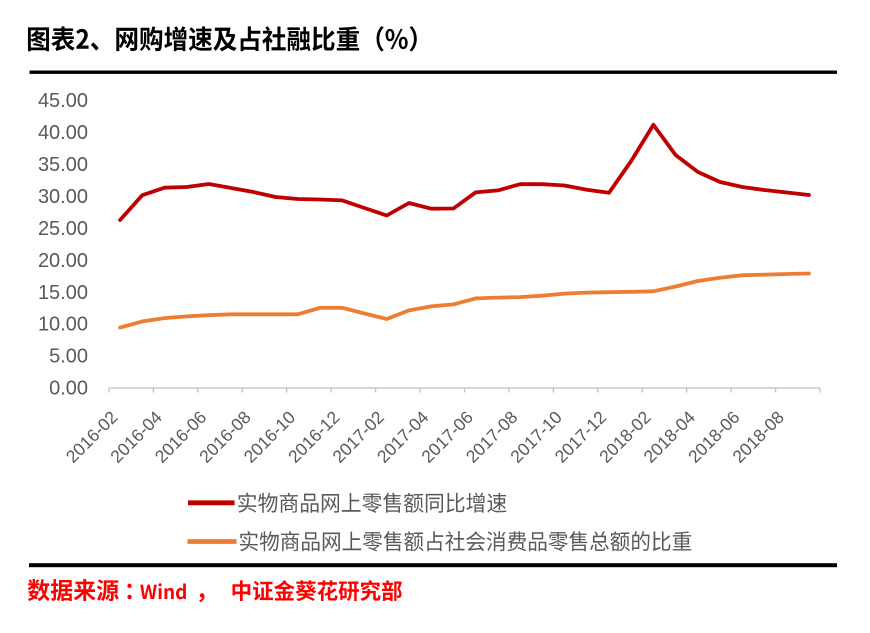 This screenshot has width=870, height=633. I want to click on svg-text: 10.00, so click(63, 325).